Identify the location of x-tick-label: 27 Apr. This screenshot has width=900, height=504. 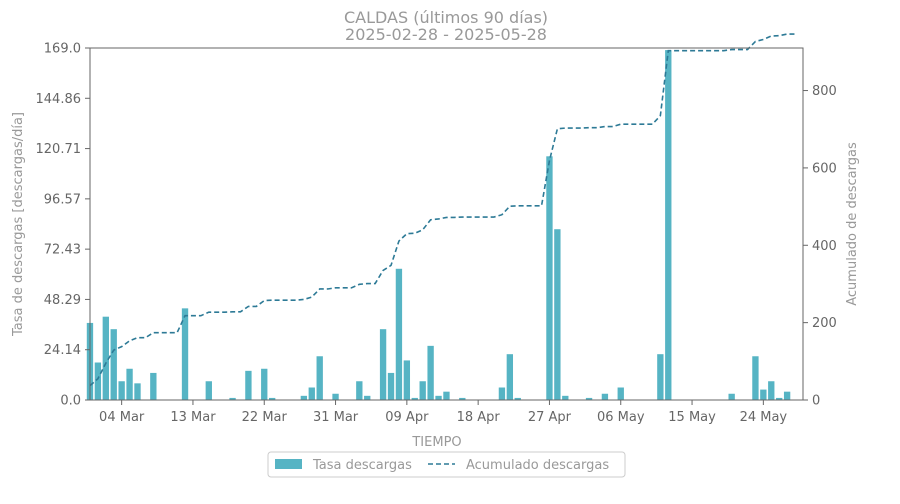
(550, 417).